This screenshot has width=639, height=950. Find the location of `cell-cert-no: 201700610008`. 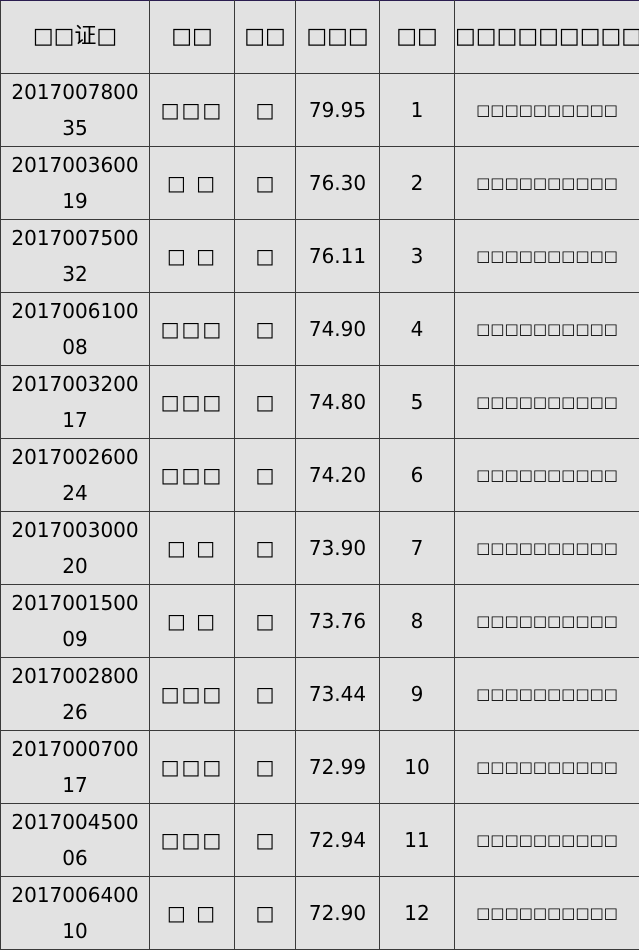

cell-cert-no: 201700610008 is located at coordinates (75, 329).